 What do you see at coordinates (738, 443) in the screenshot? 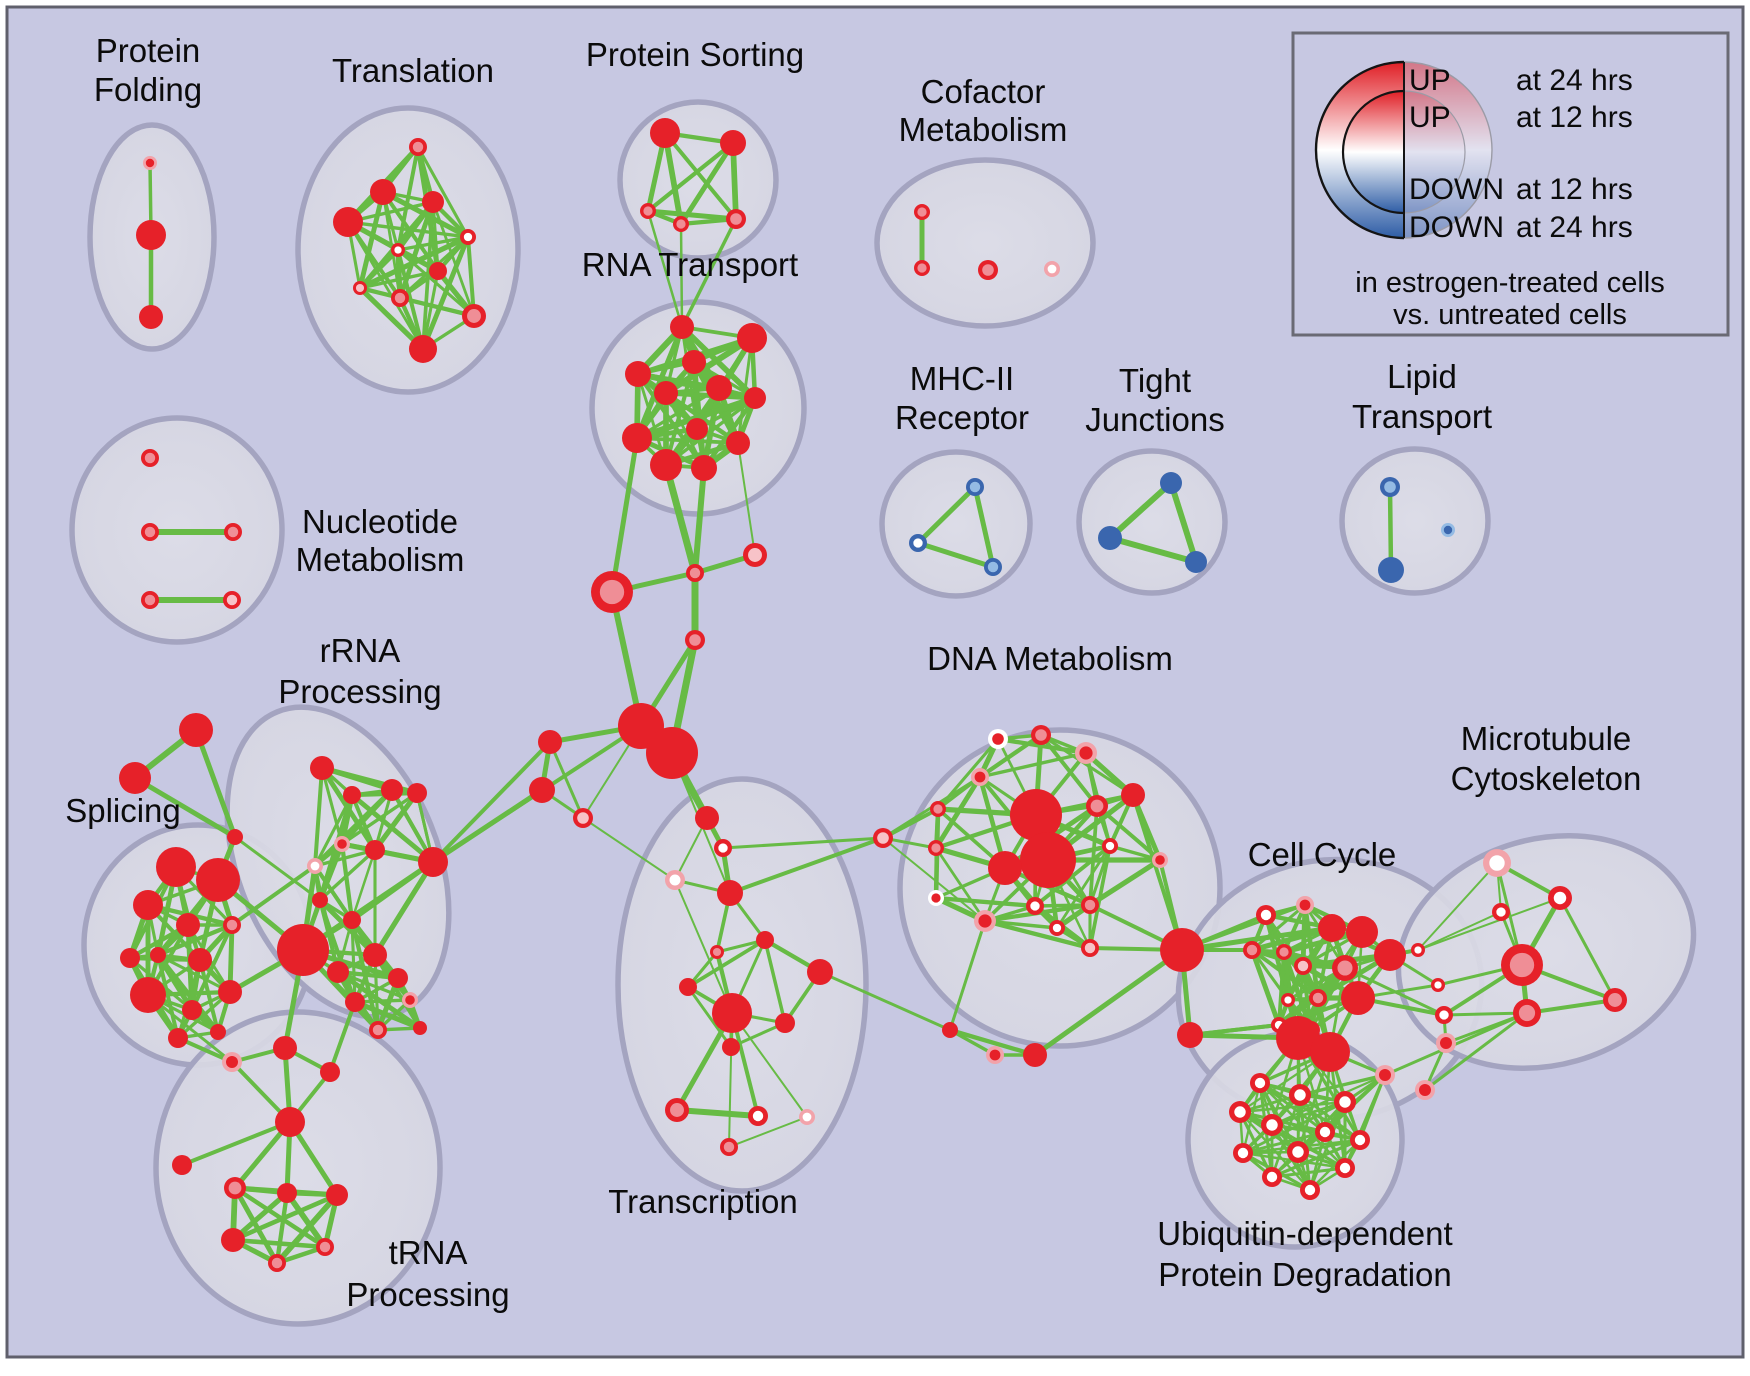
I see `gene-node-rt9` at bounding box center [738, 443].